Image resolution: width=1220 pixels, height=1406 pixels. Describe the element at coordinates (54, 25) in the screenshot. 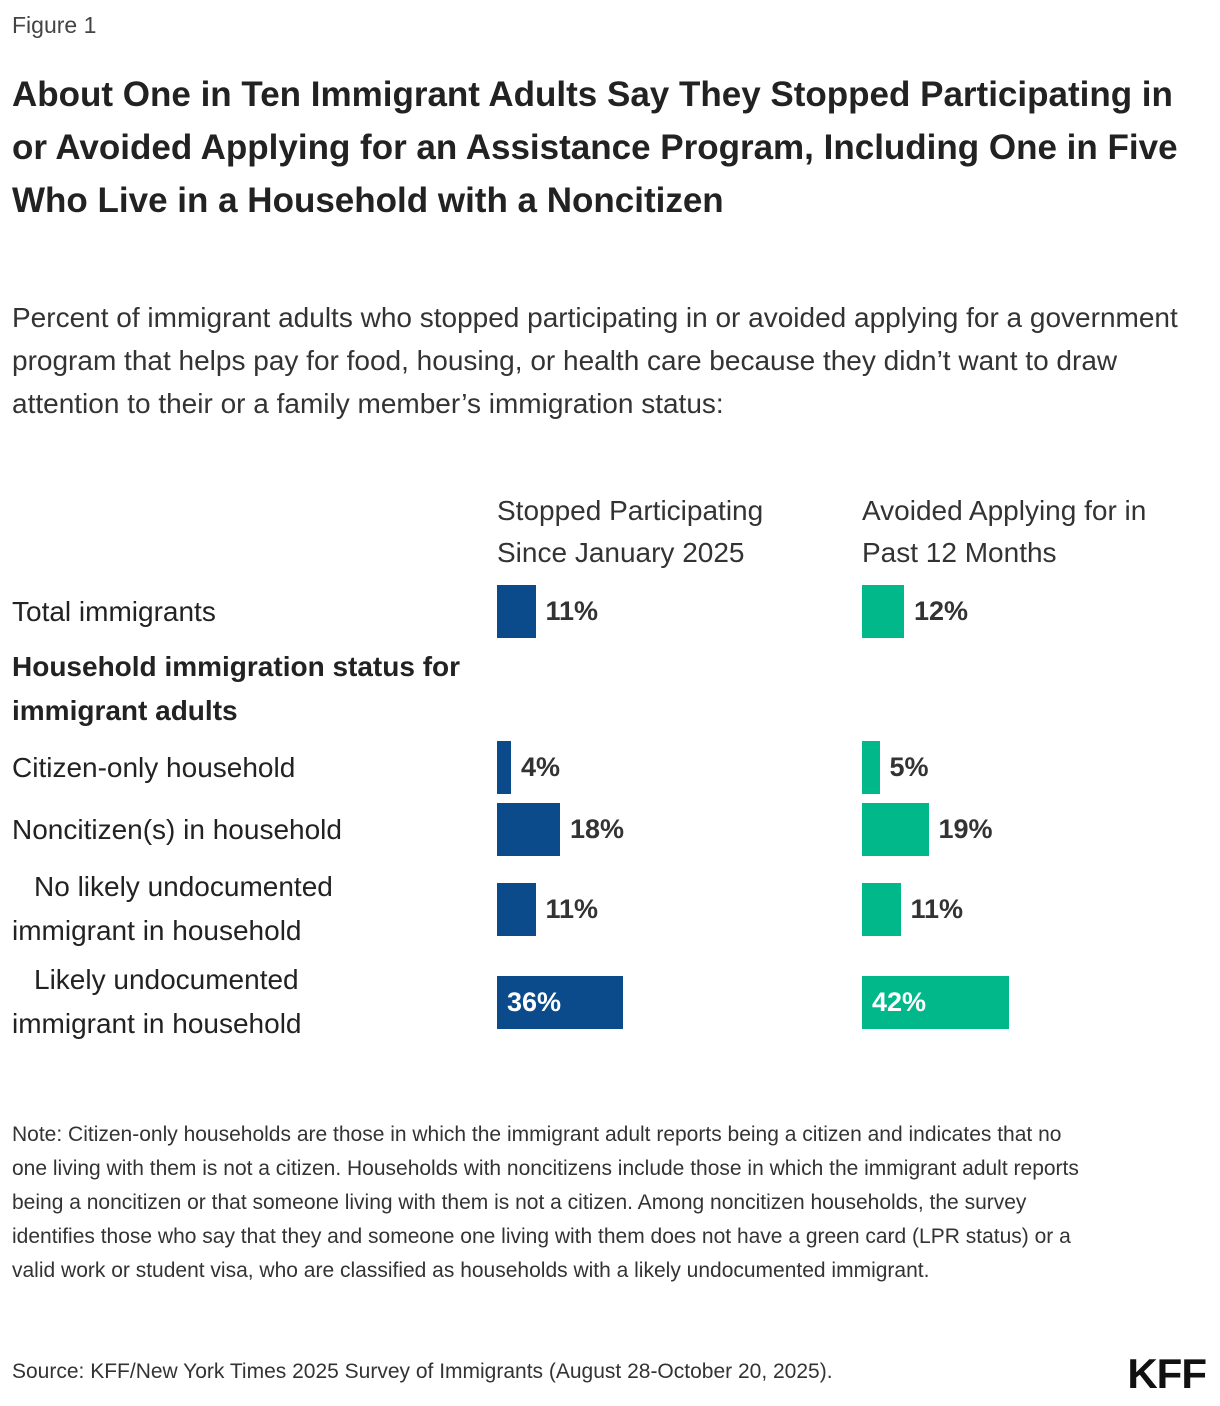

I see `figure-label: Figure 1` at that location.